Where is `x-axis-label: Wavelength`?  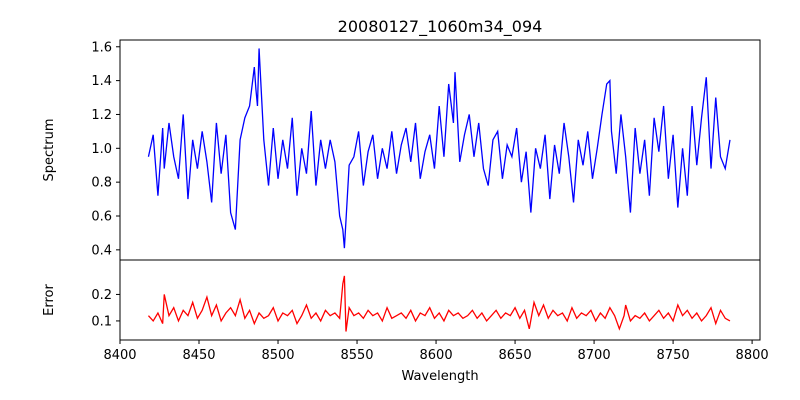
x-axis-label: Wavelength is located at coordinates (439, 376).